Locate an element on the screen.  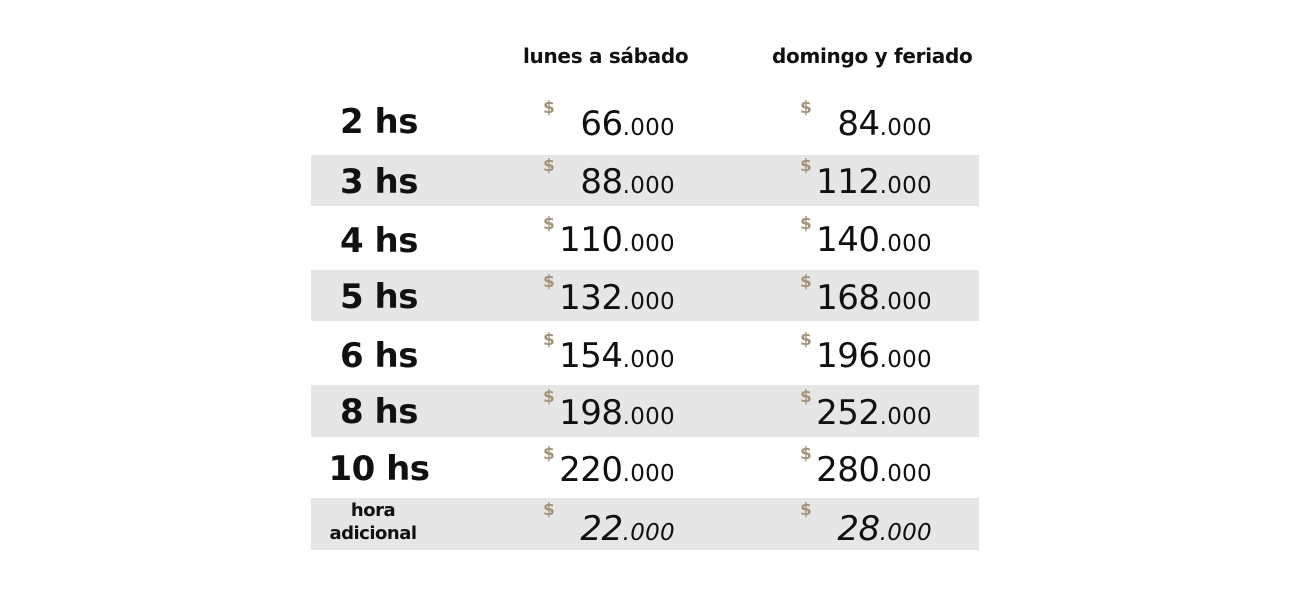
price-major: 140 is located at coordinates (848, 240).